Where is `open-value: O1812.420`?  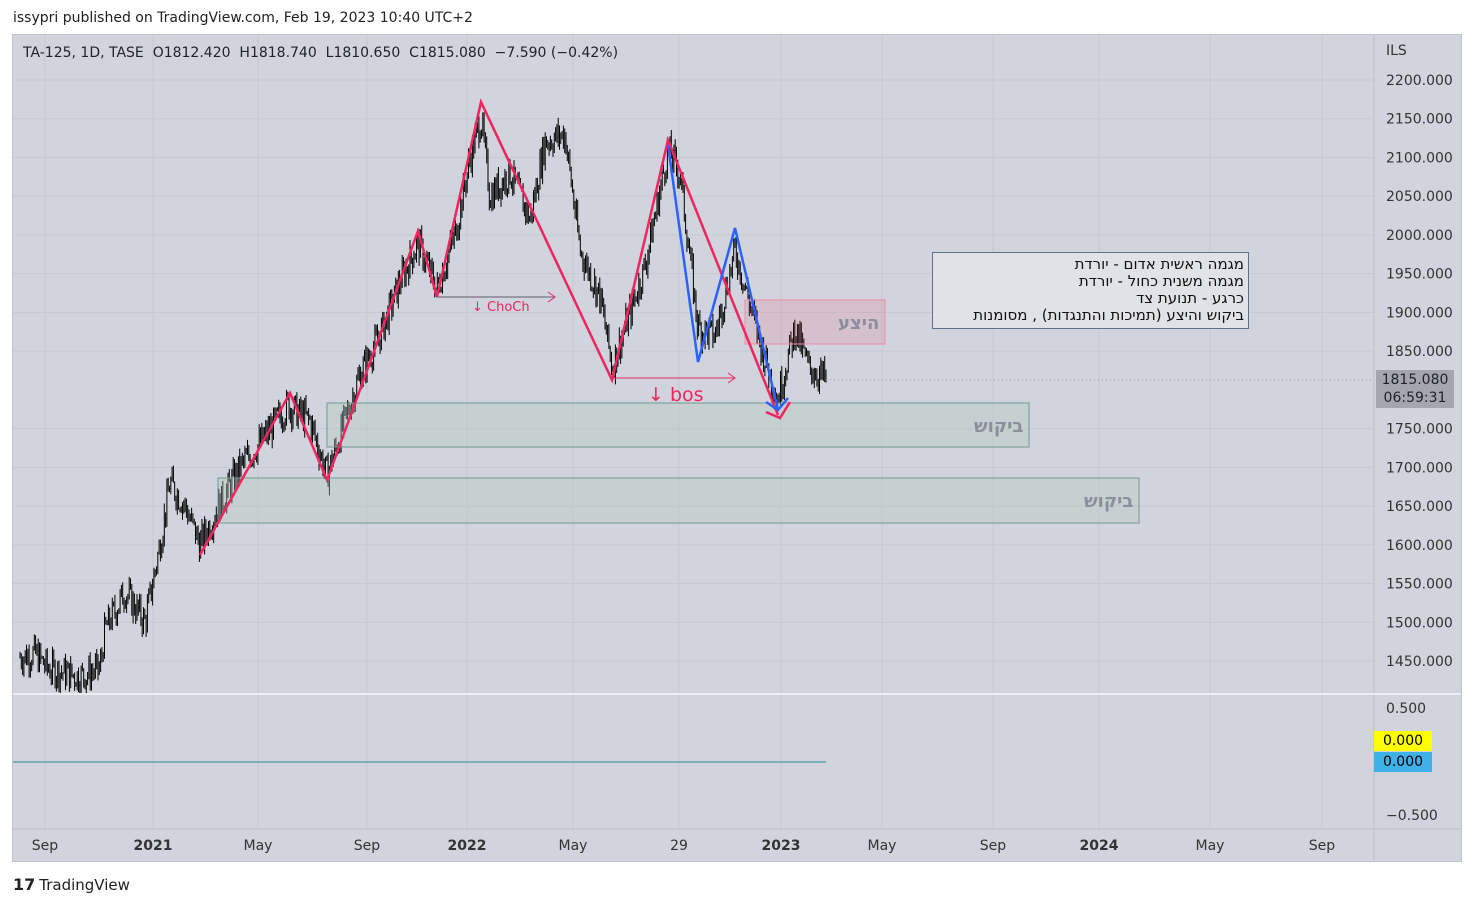 open-value: O1812.420 is located at coordinates (191, 53).